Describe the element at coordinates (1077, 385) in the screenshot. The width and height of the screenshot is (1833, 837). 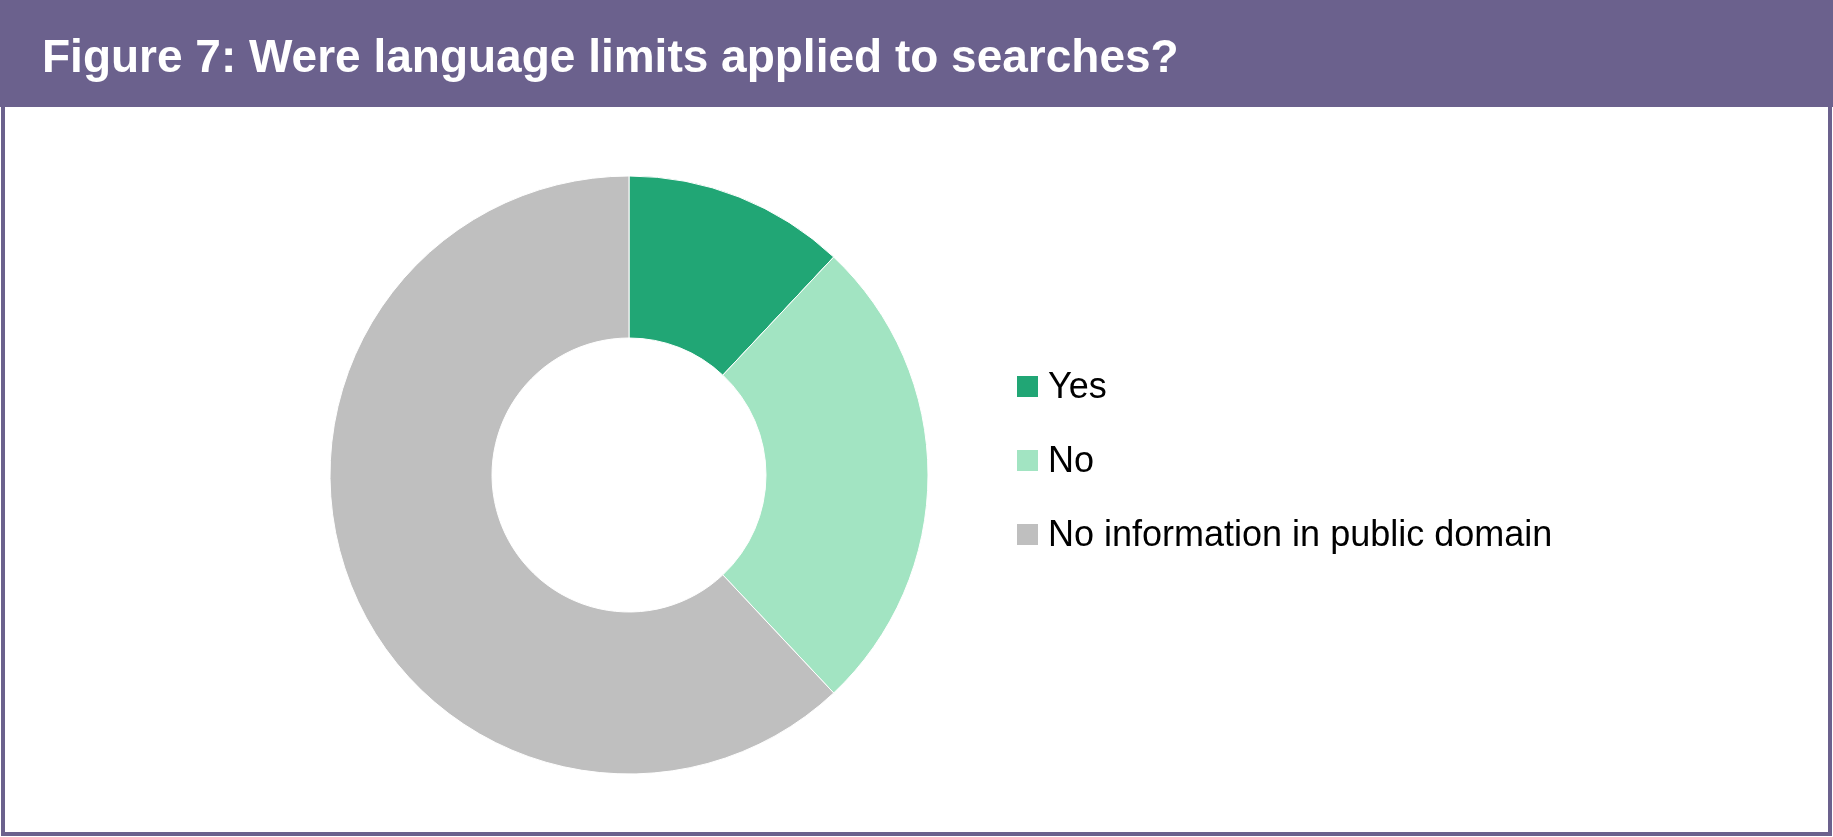
I see `legend-label: Yes` at that location.